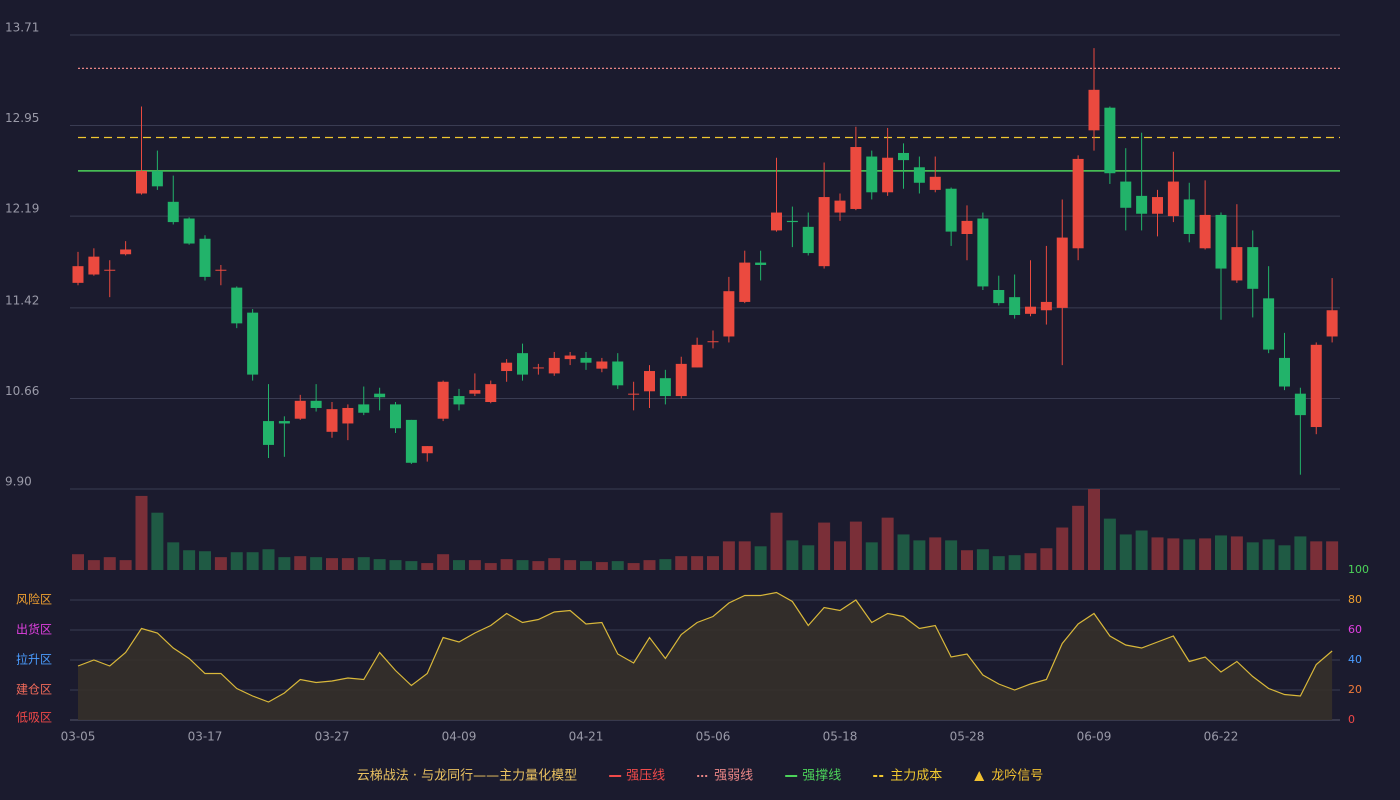 Image resolution: width=1400 pixels, height=800 pixels. I want to click on legend-label: 强压线, so click(645, 776).